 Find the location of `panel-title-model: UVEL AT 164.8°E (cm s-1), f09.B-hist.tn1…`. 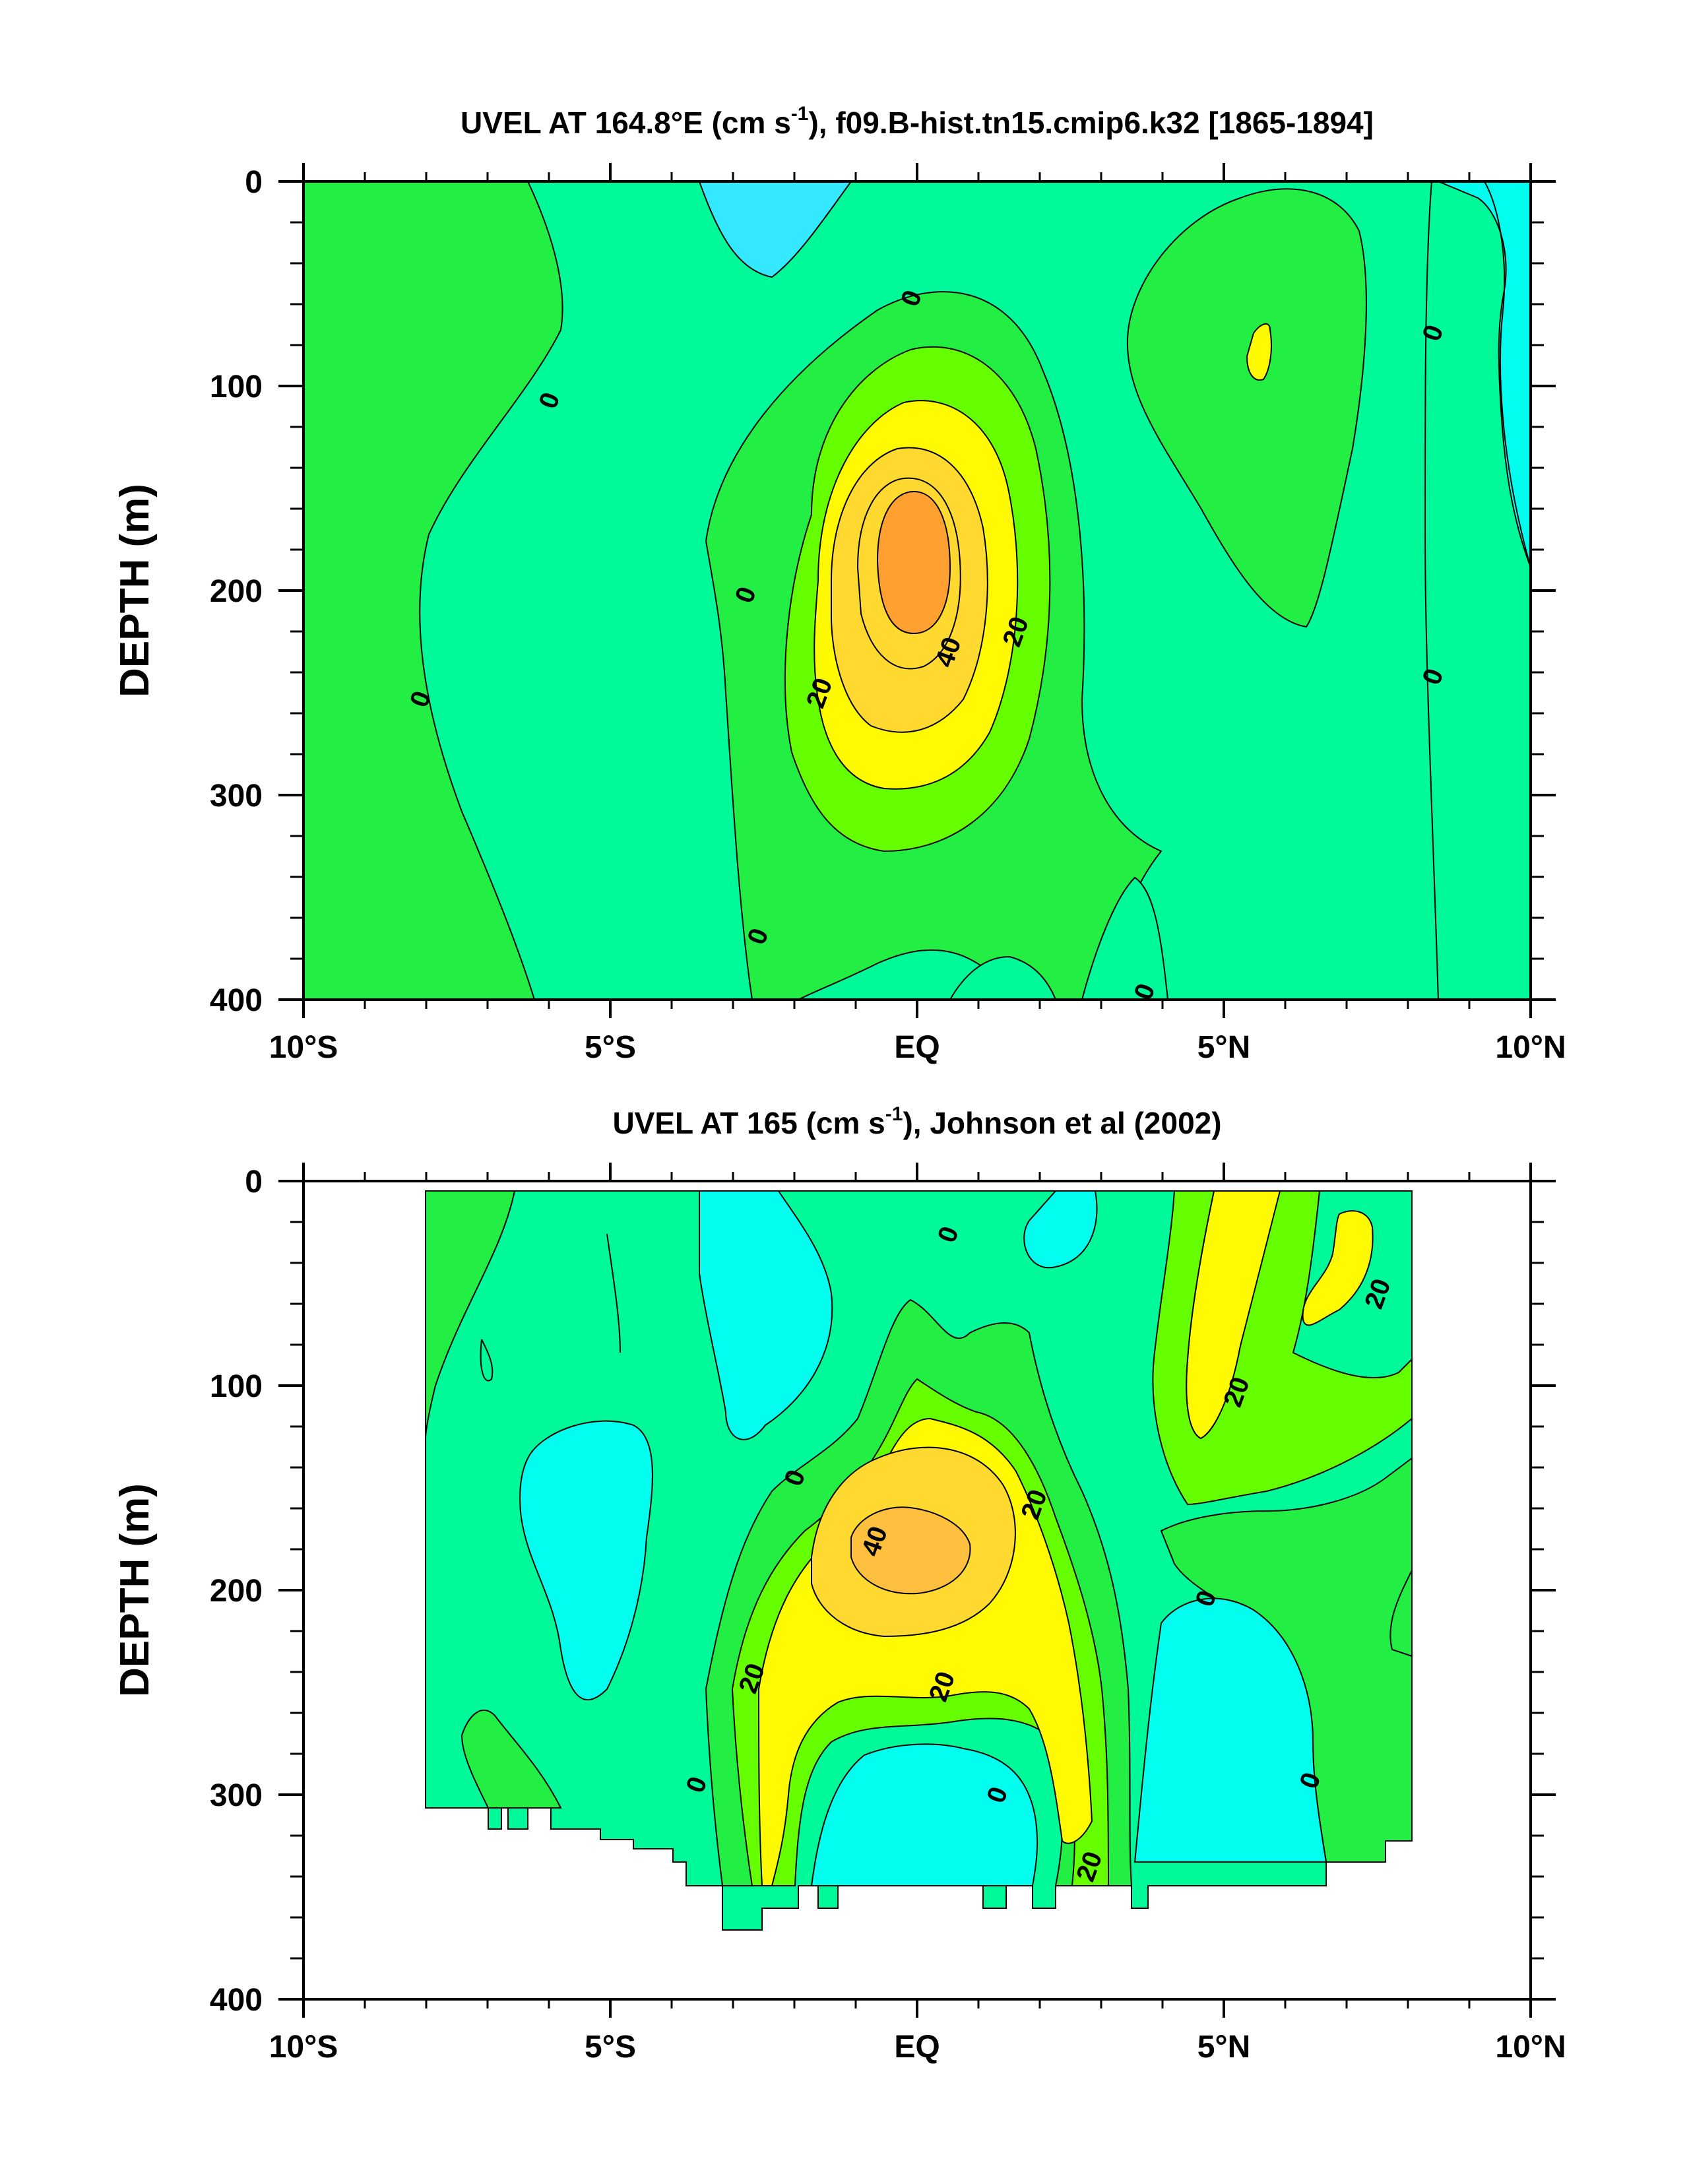

panel-title-model: UVEL AT 164.8°E (cm s-1), f09.B-hist.tn1… is located at coordinates (917, 121).